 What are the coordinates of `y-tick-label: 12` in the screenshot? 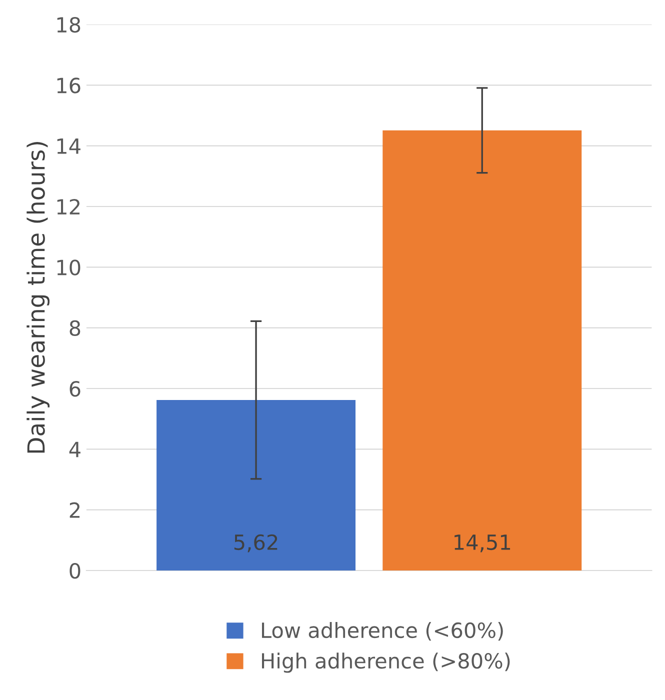 It's located at (68, 206).